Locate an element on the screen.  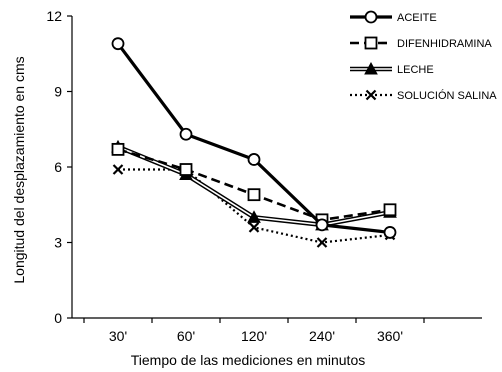
legend-item: SOLUCIÓN SALINA is located at coordinates (423, 95).